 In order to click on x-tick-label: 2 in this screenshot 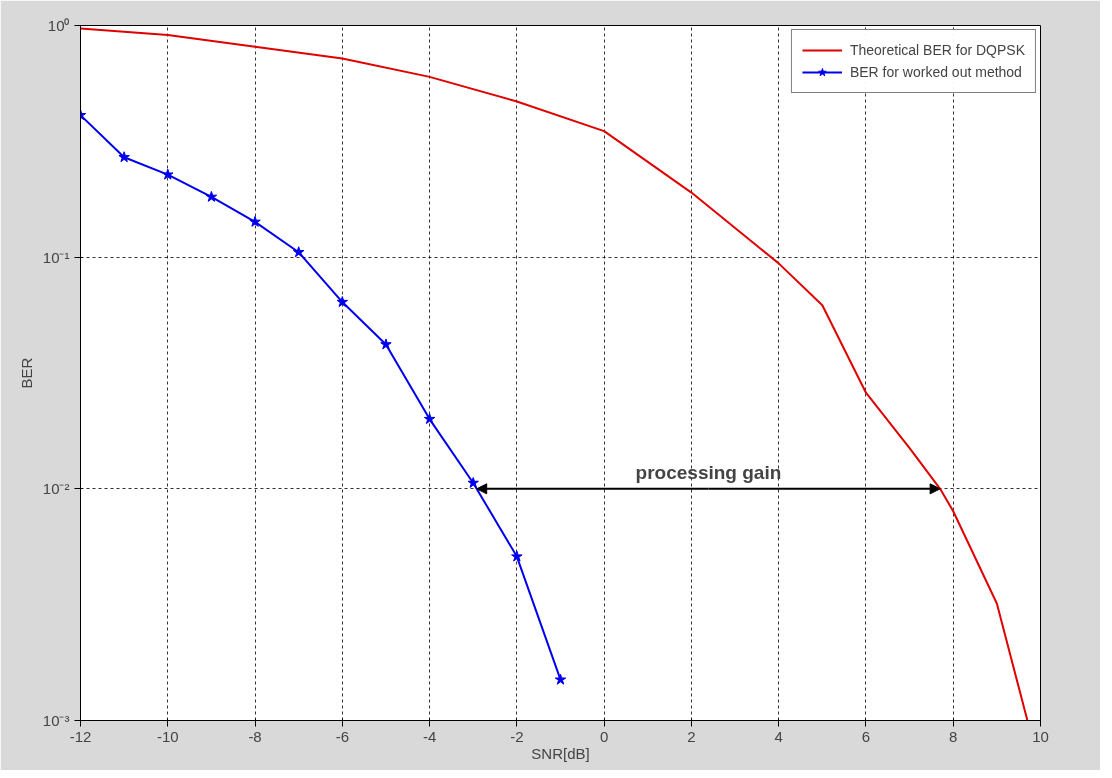, I will do `click(691, 736)`.